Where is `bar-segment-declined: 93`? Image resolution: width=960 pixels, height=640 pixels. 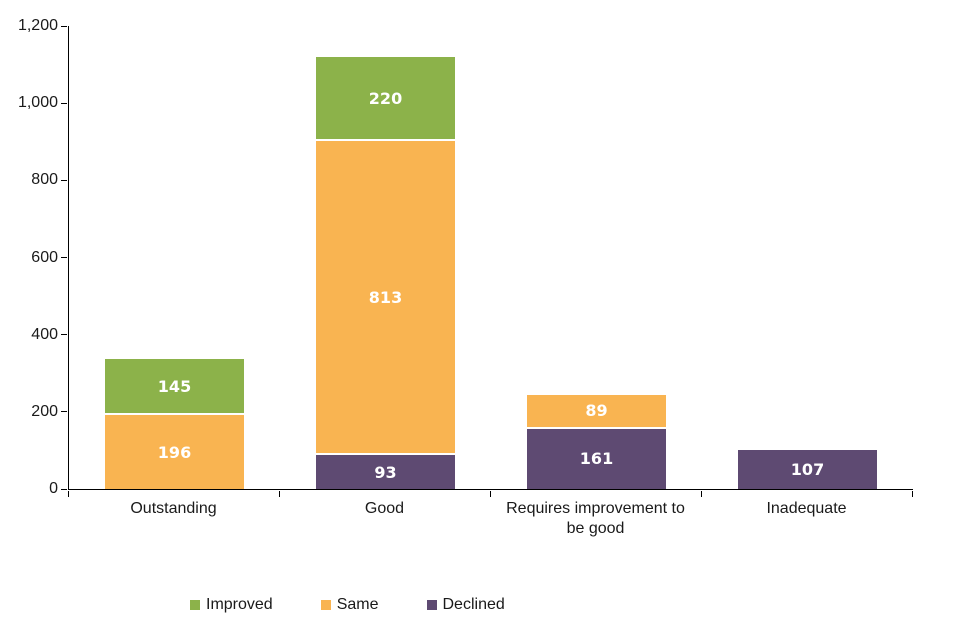
bar-segment-declined: 93 is located at coordinates (385, 471).